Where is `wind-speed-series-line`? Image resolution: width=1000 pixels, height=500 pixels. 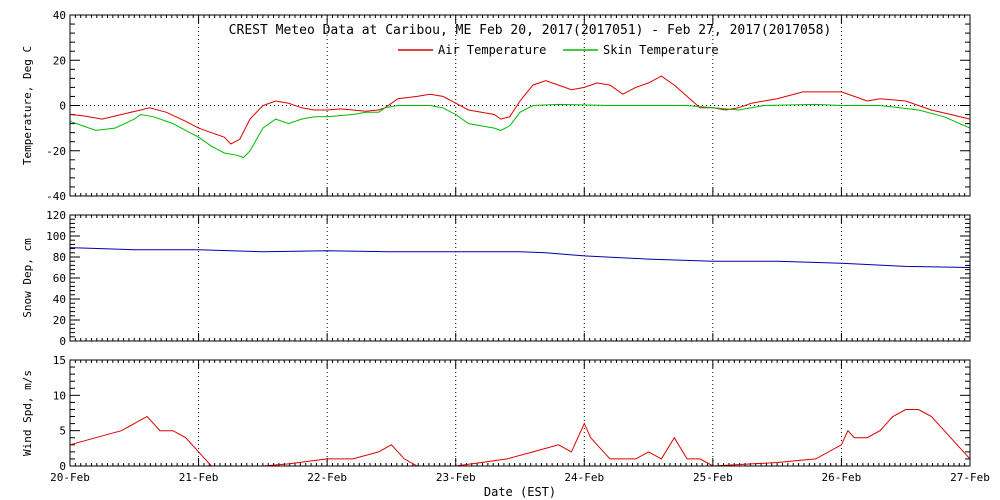 wind-speed-series-line is located at coordinates (520, 438).